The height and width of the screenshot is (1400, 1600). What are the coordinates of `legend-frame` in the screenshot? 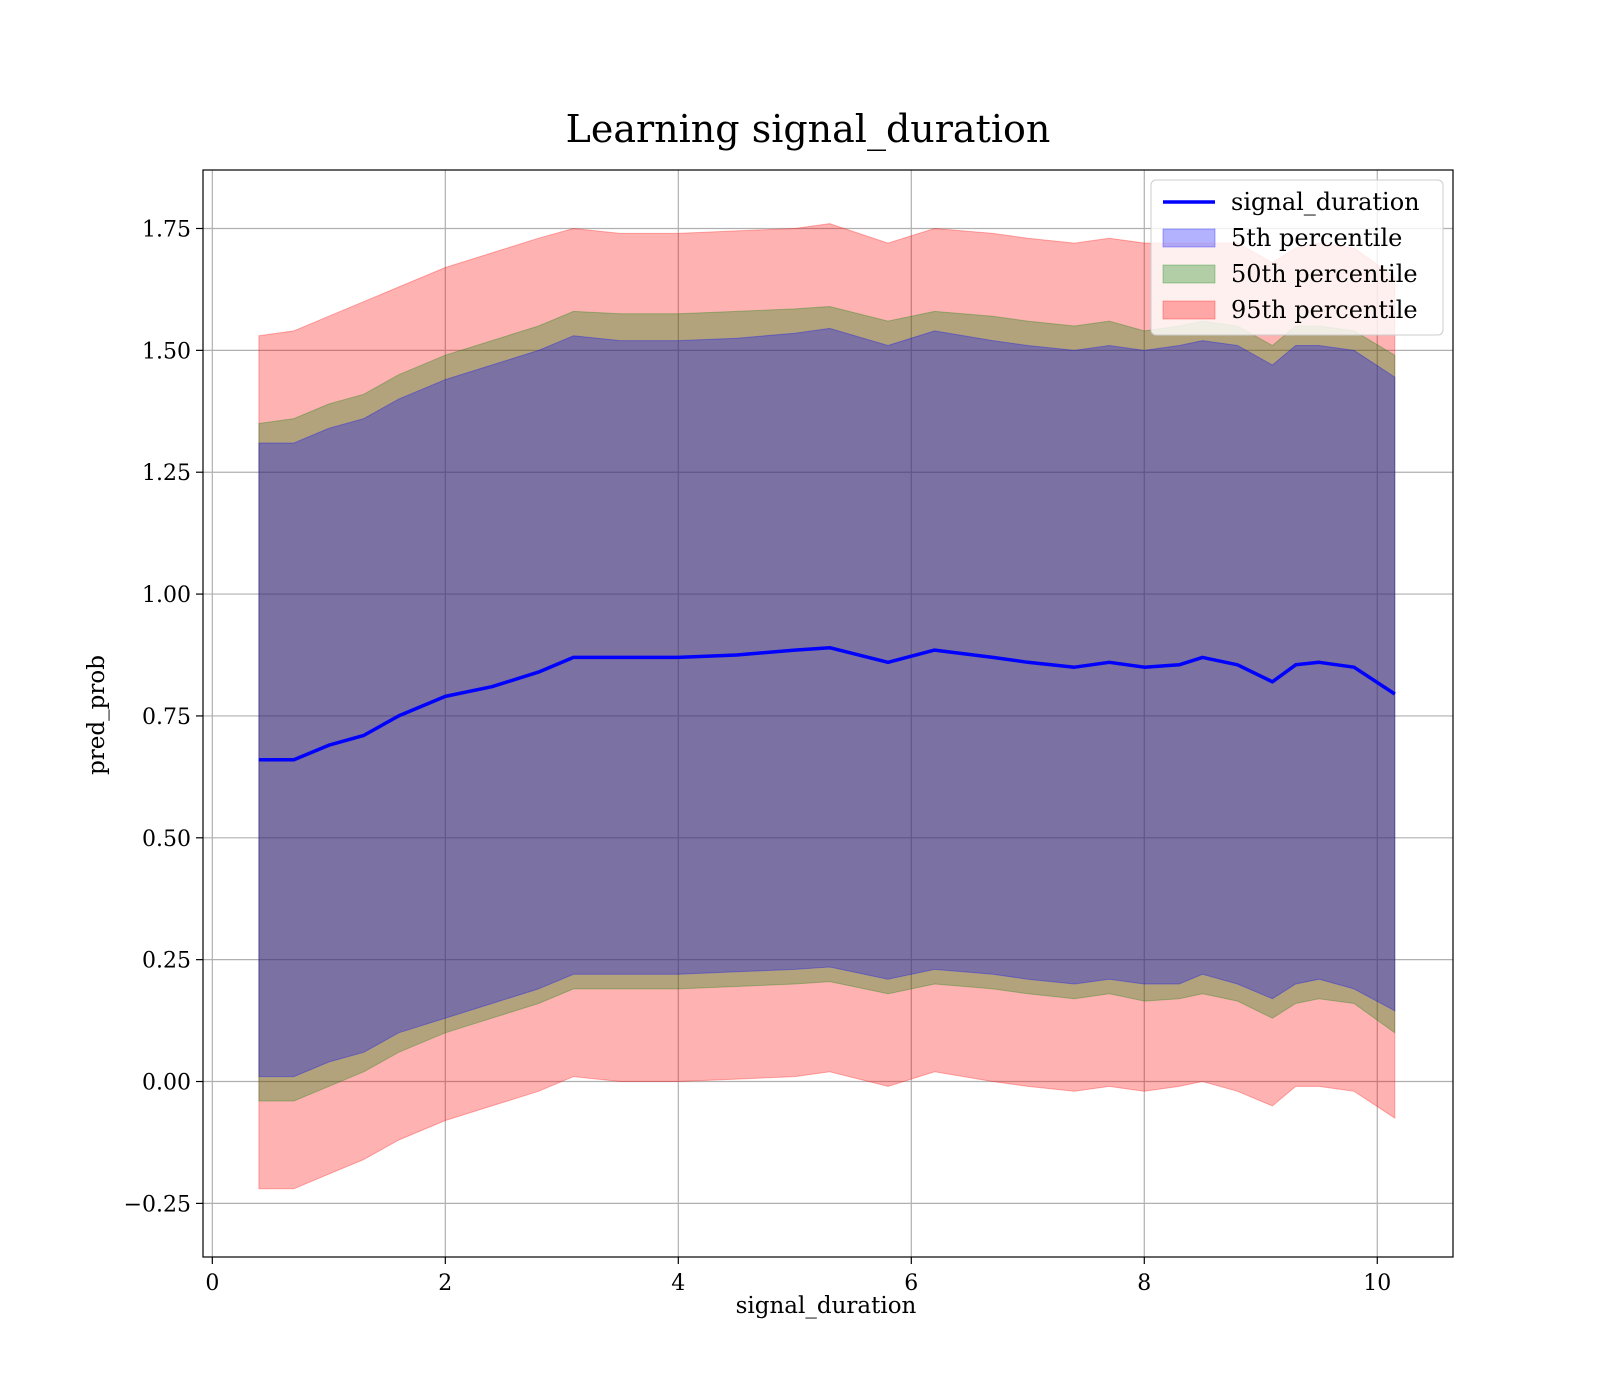 It's located at (1297, 257).